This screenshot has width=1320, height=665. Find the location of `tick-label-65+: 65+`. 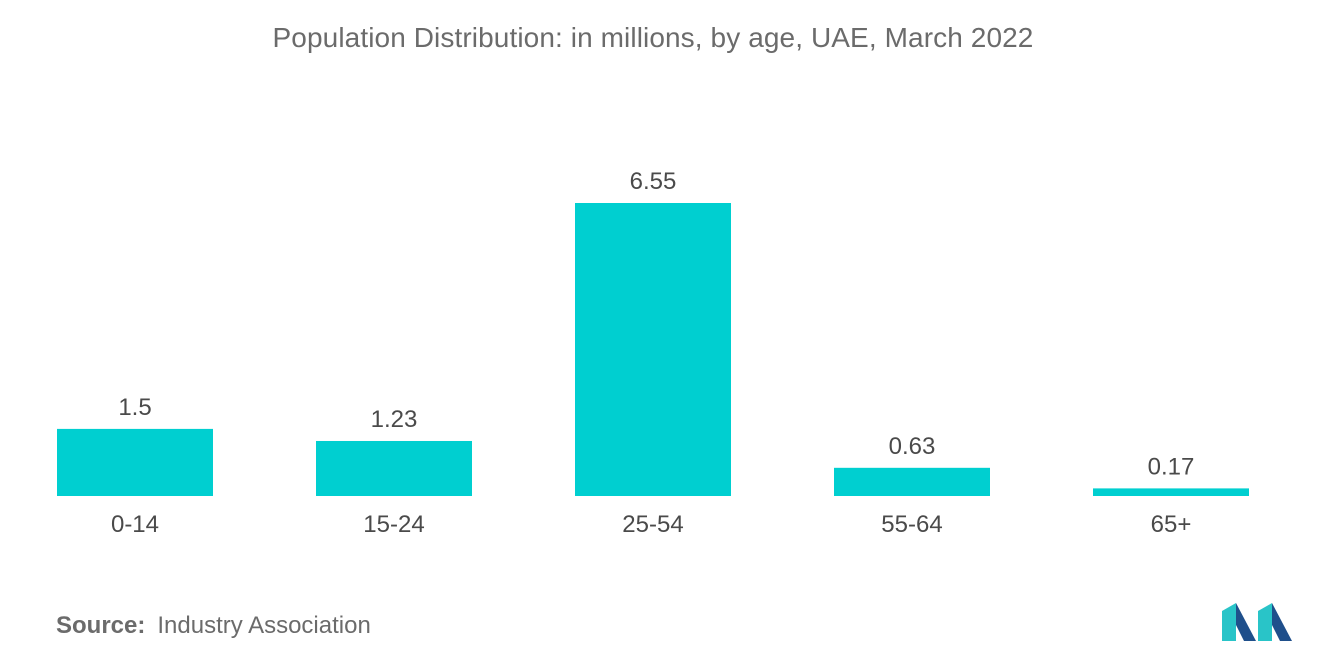

tick-label-65+: 65+ is located at coordinates (1171, 524).